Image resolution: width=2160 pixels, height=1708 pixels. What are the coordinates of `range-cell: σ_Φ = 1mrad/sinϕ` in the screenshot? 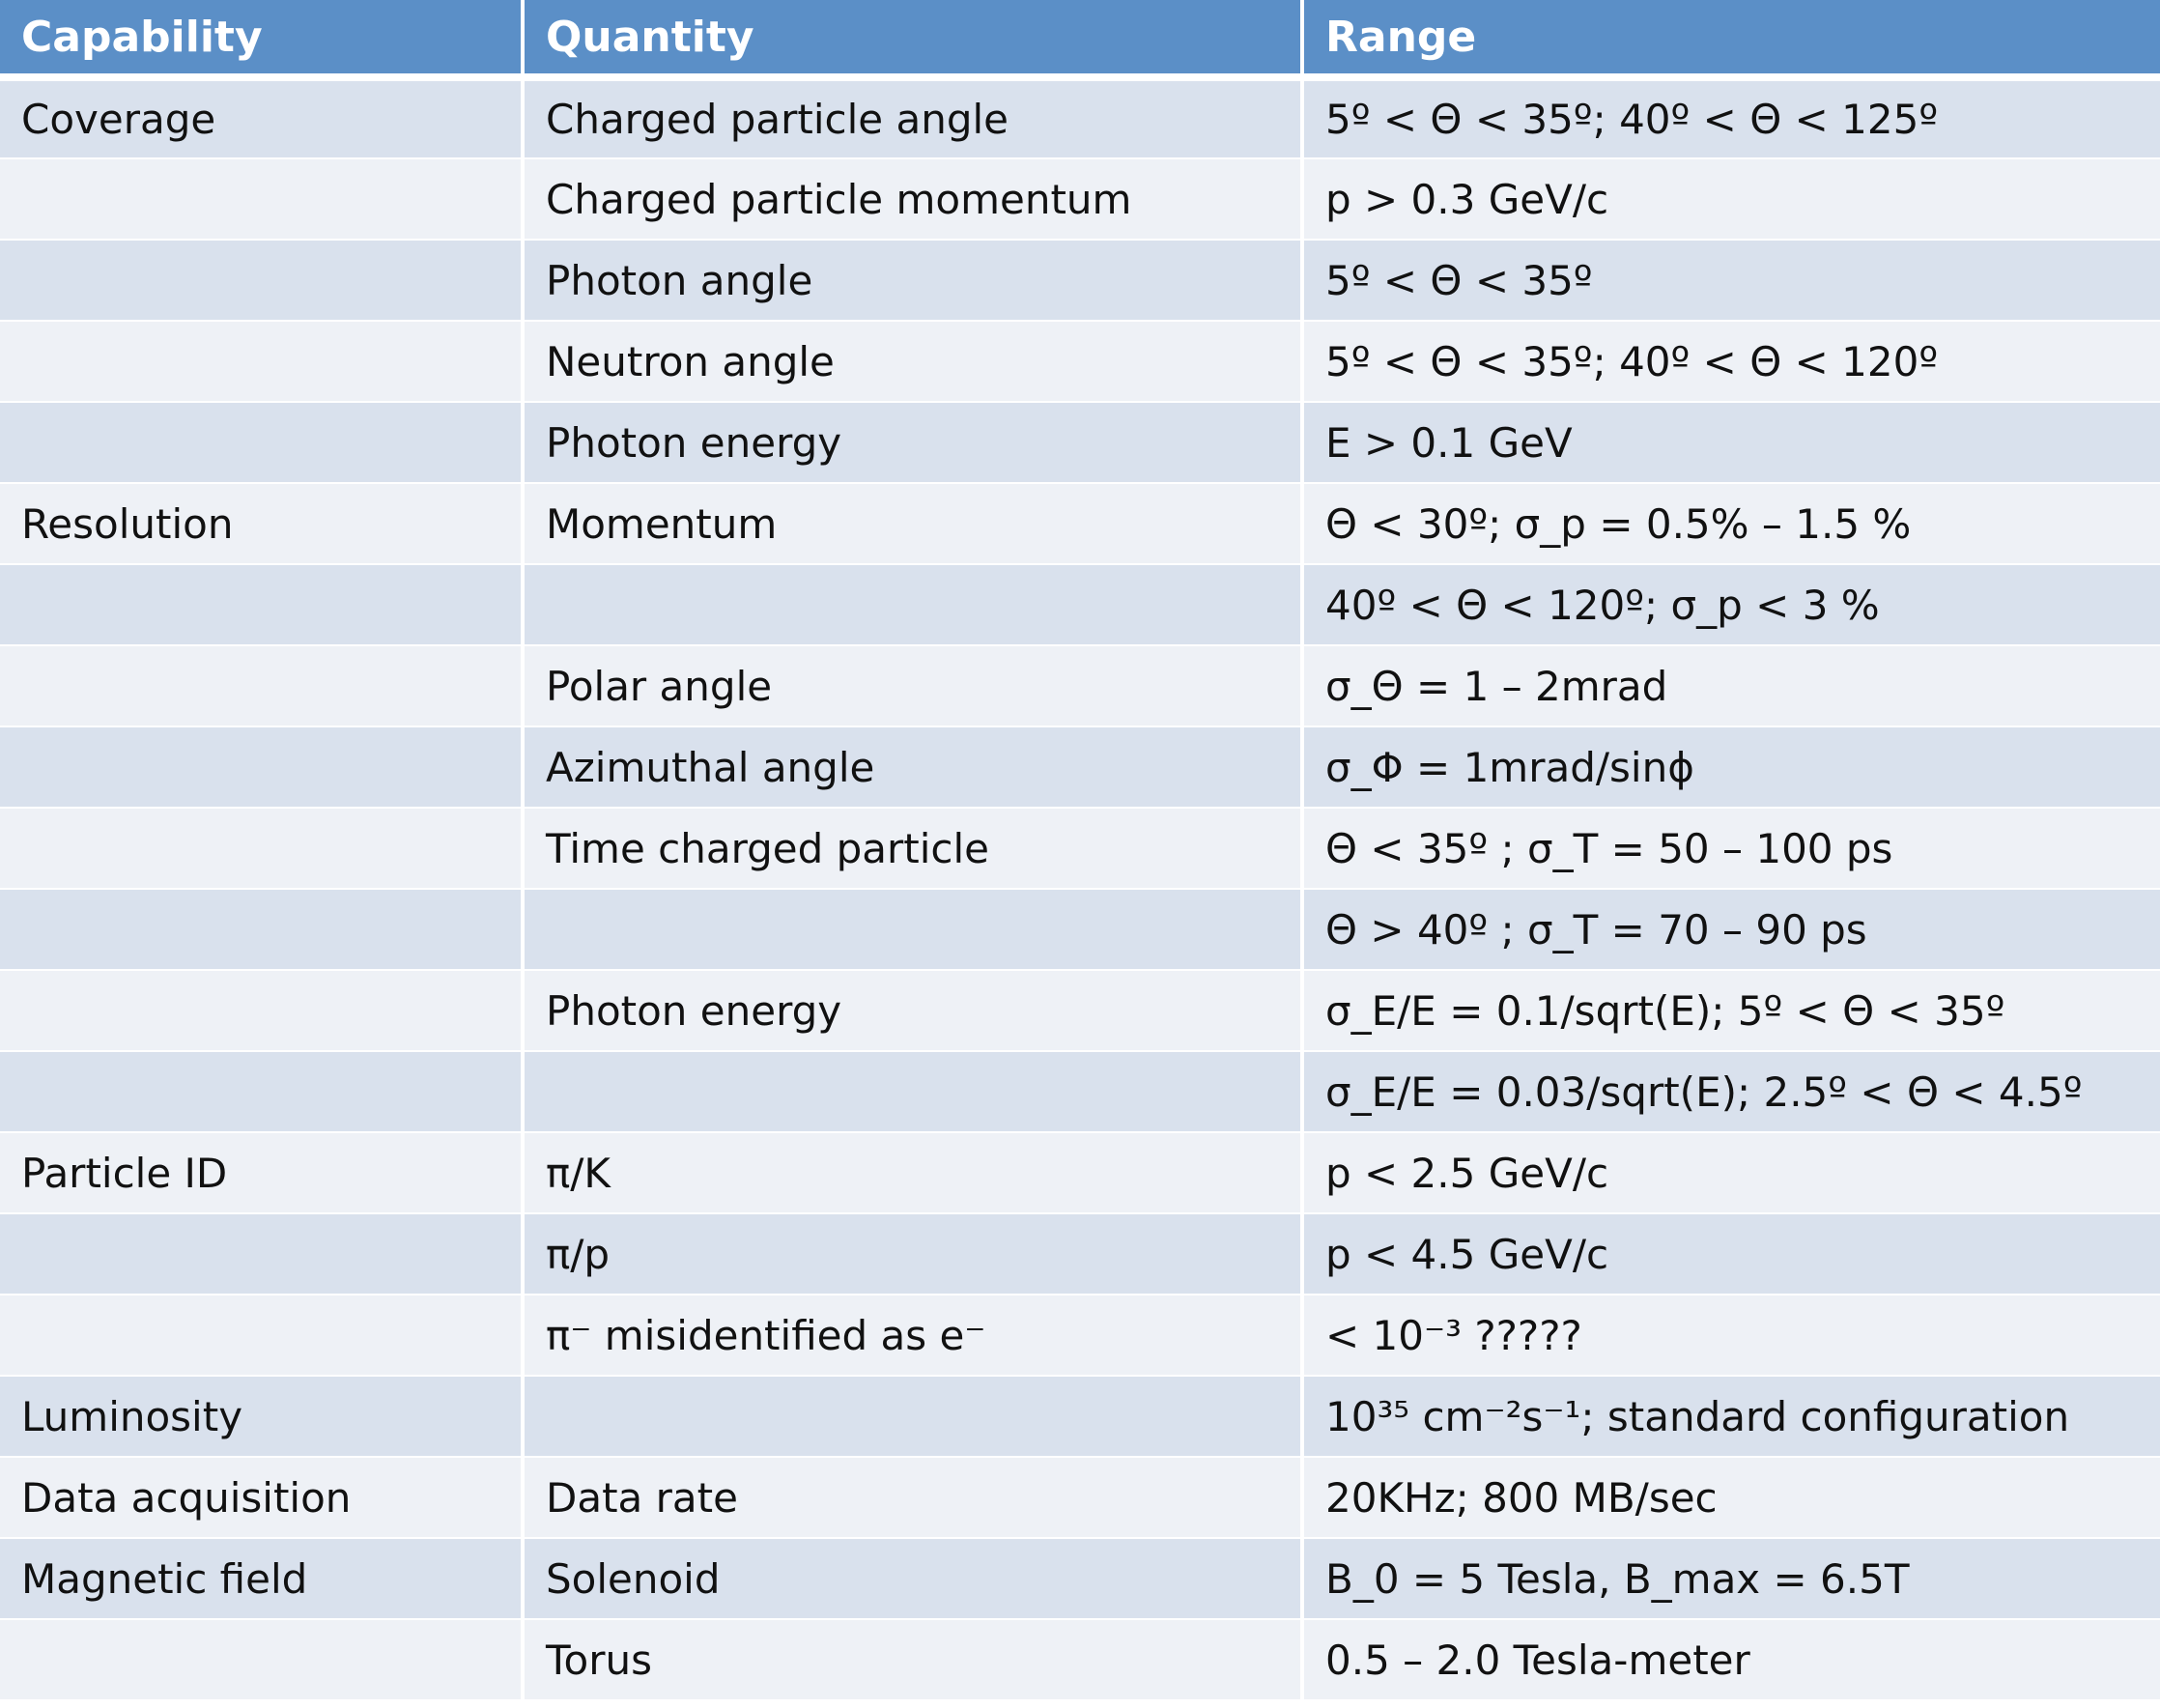 It's located at (1731, 768).